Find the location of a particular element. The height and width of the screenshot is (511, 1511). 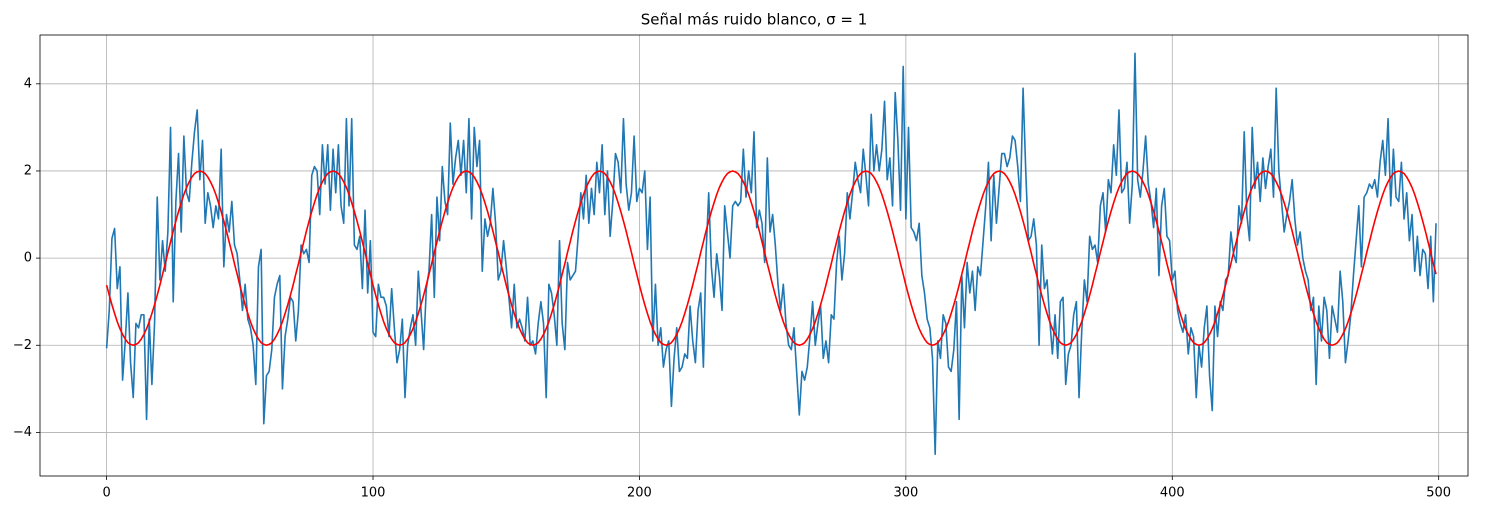

chart-title: Señal más ruido blanco, σ = 1 is located at coordinates (754, 20).